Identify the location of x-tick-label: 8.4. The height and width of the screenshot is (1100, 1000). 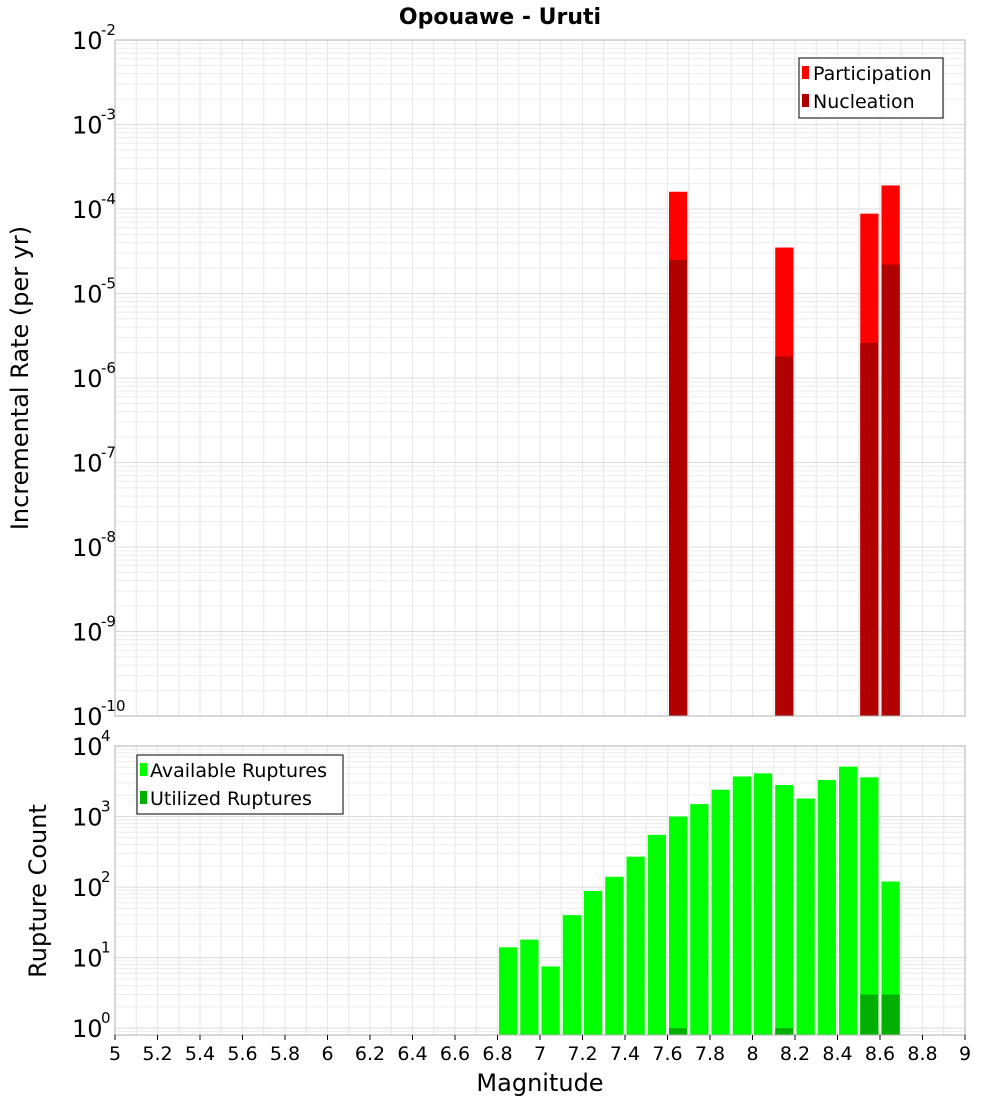
(837, 1054).